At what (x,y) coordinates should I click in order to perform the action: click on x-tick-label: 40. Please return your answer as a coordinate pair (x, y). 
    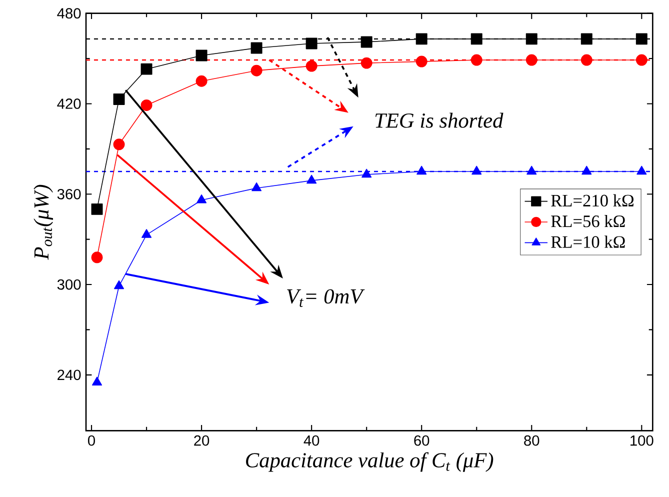
    Looking at the image, I should click on (312, 440).